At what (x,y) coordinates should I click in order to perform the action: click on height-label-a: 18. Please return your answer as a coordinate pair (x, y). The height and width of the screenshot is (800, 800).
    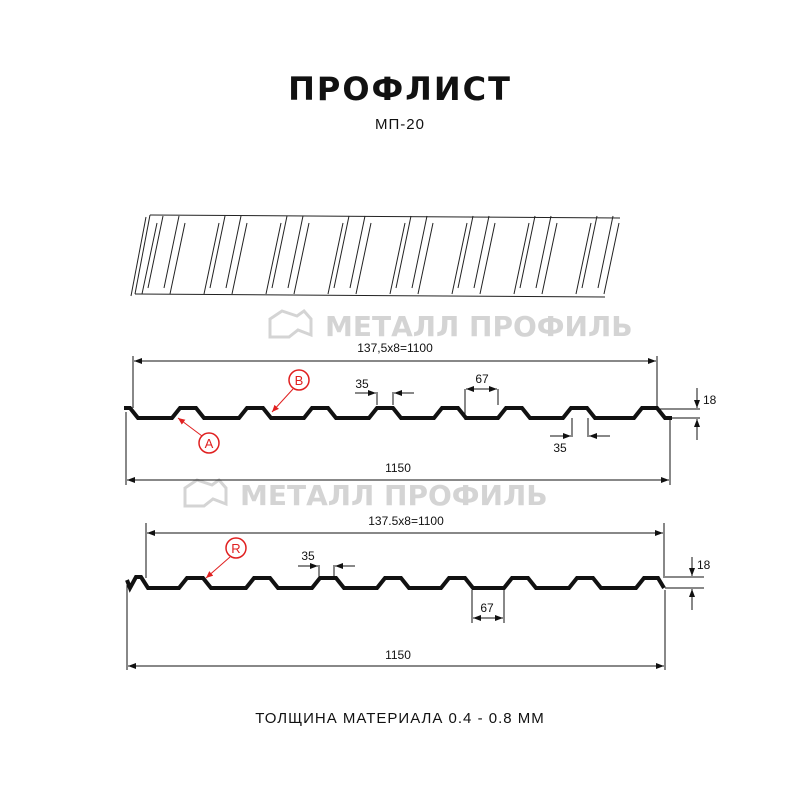
    Looking at the image, I should click on (710, 400).